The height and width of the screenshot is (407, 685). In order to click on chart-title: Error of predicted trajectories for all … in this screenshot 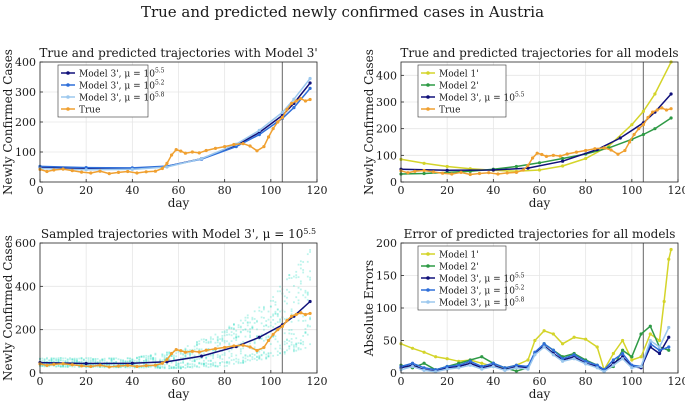, I will do `click(540, 234)`.